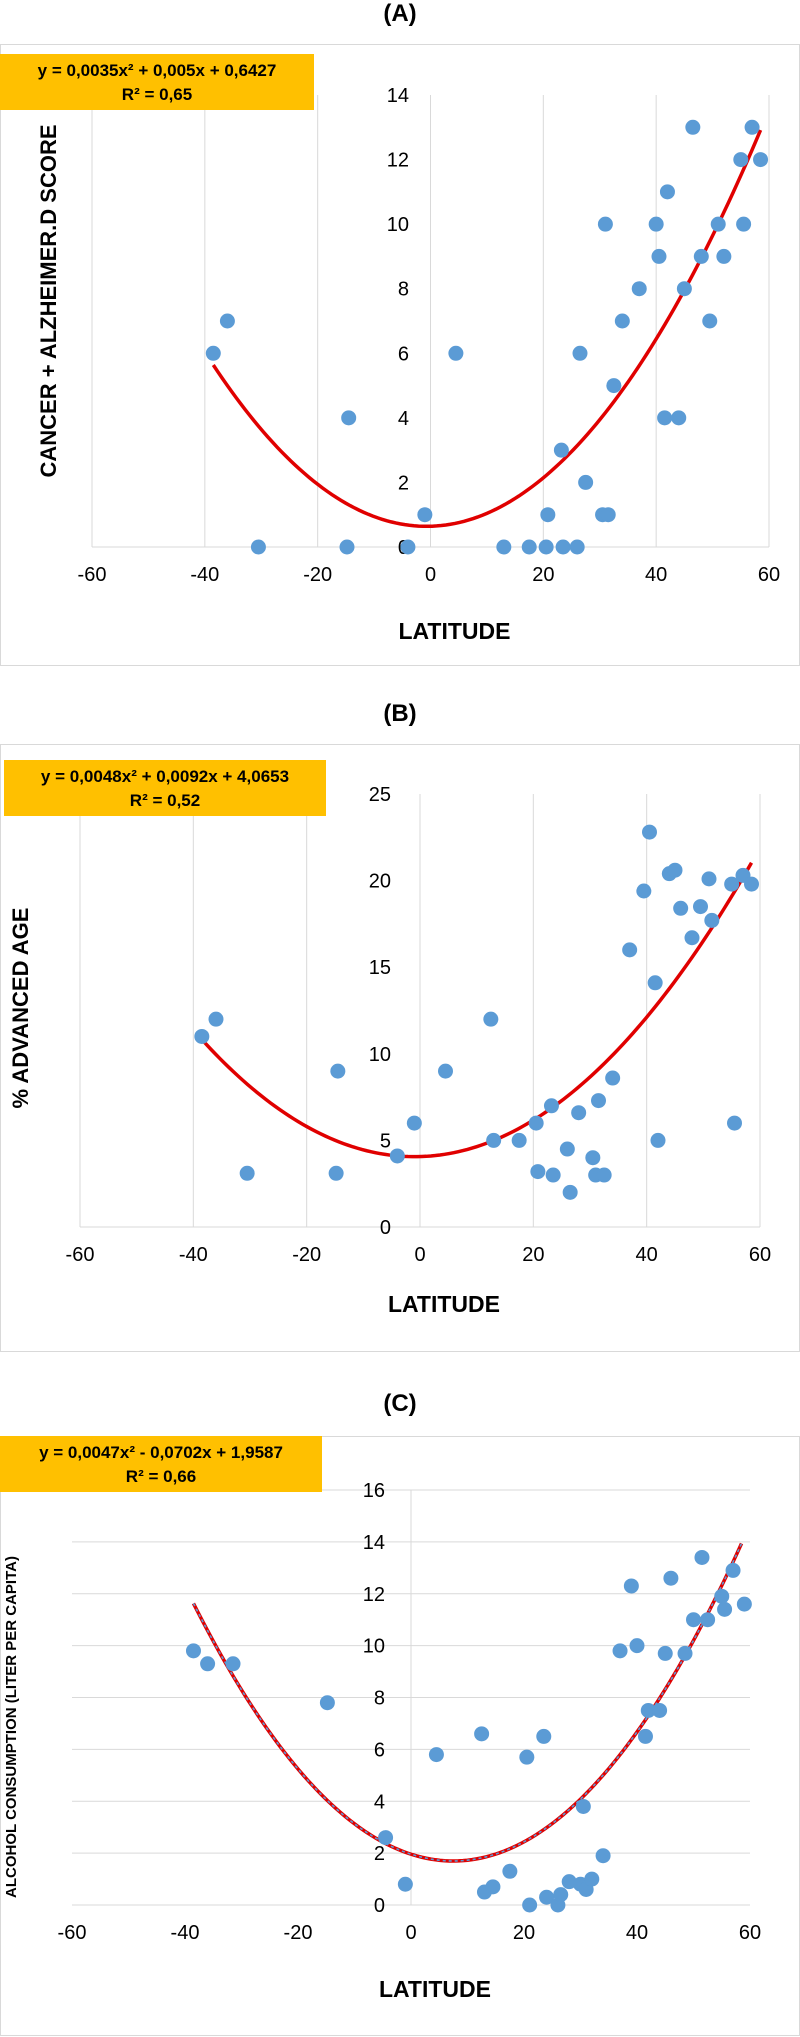 The width and height of the screenshot is (800, 2037). Describe the element at coordinates (48, 300) in the screenshot. I see `chart-a-y-axis-label: CANCER + ALZHEIMER.D SCORE` at that location.